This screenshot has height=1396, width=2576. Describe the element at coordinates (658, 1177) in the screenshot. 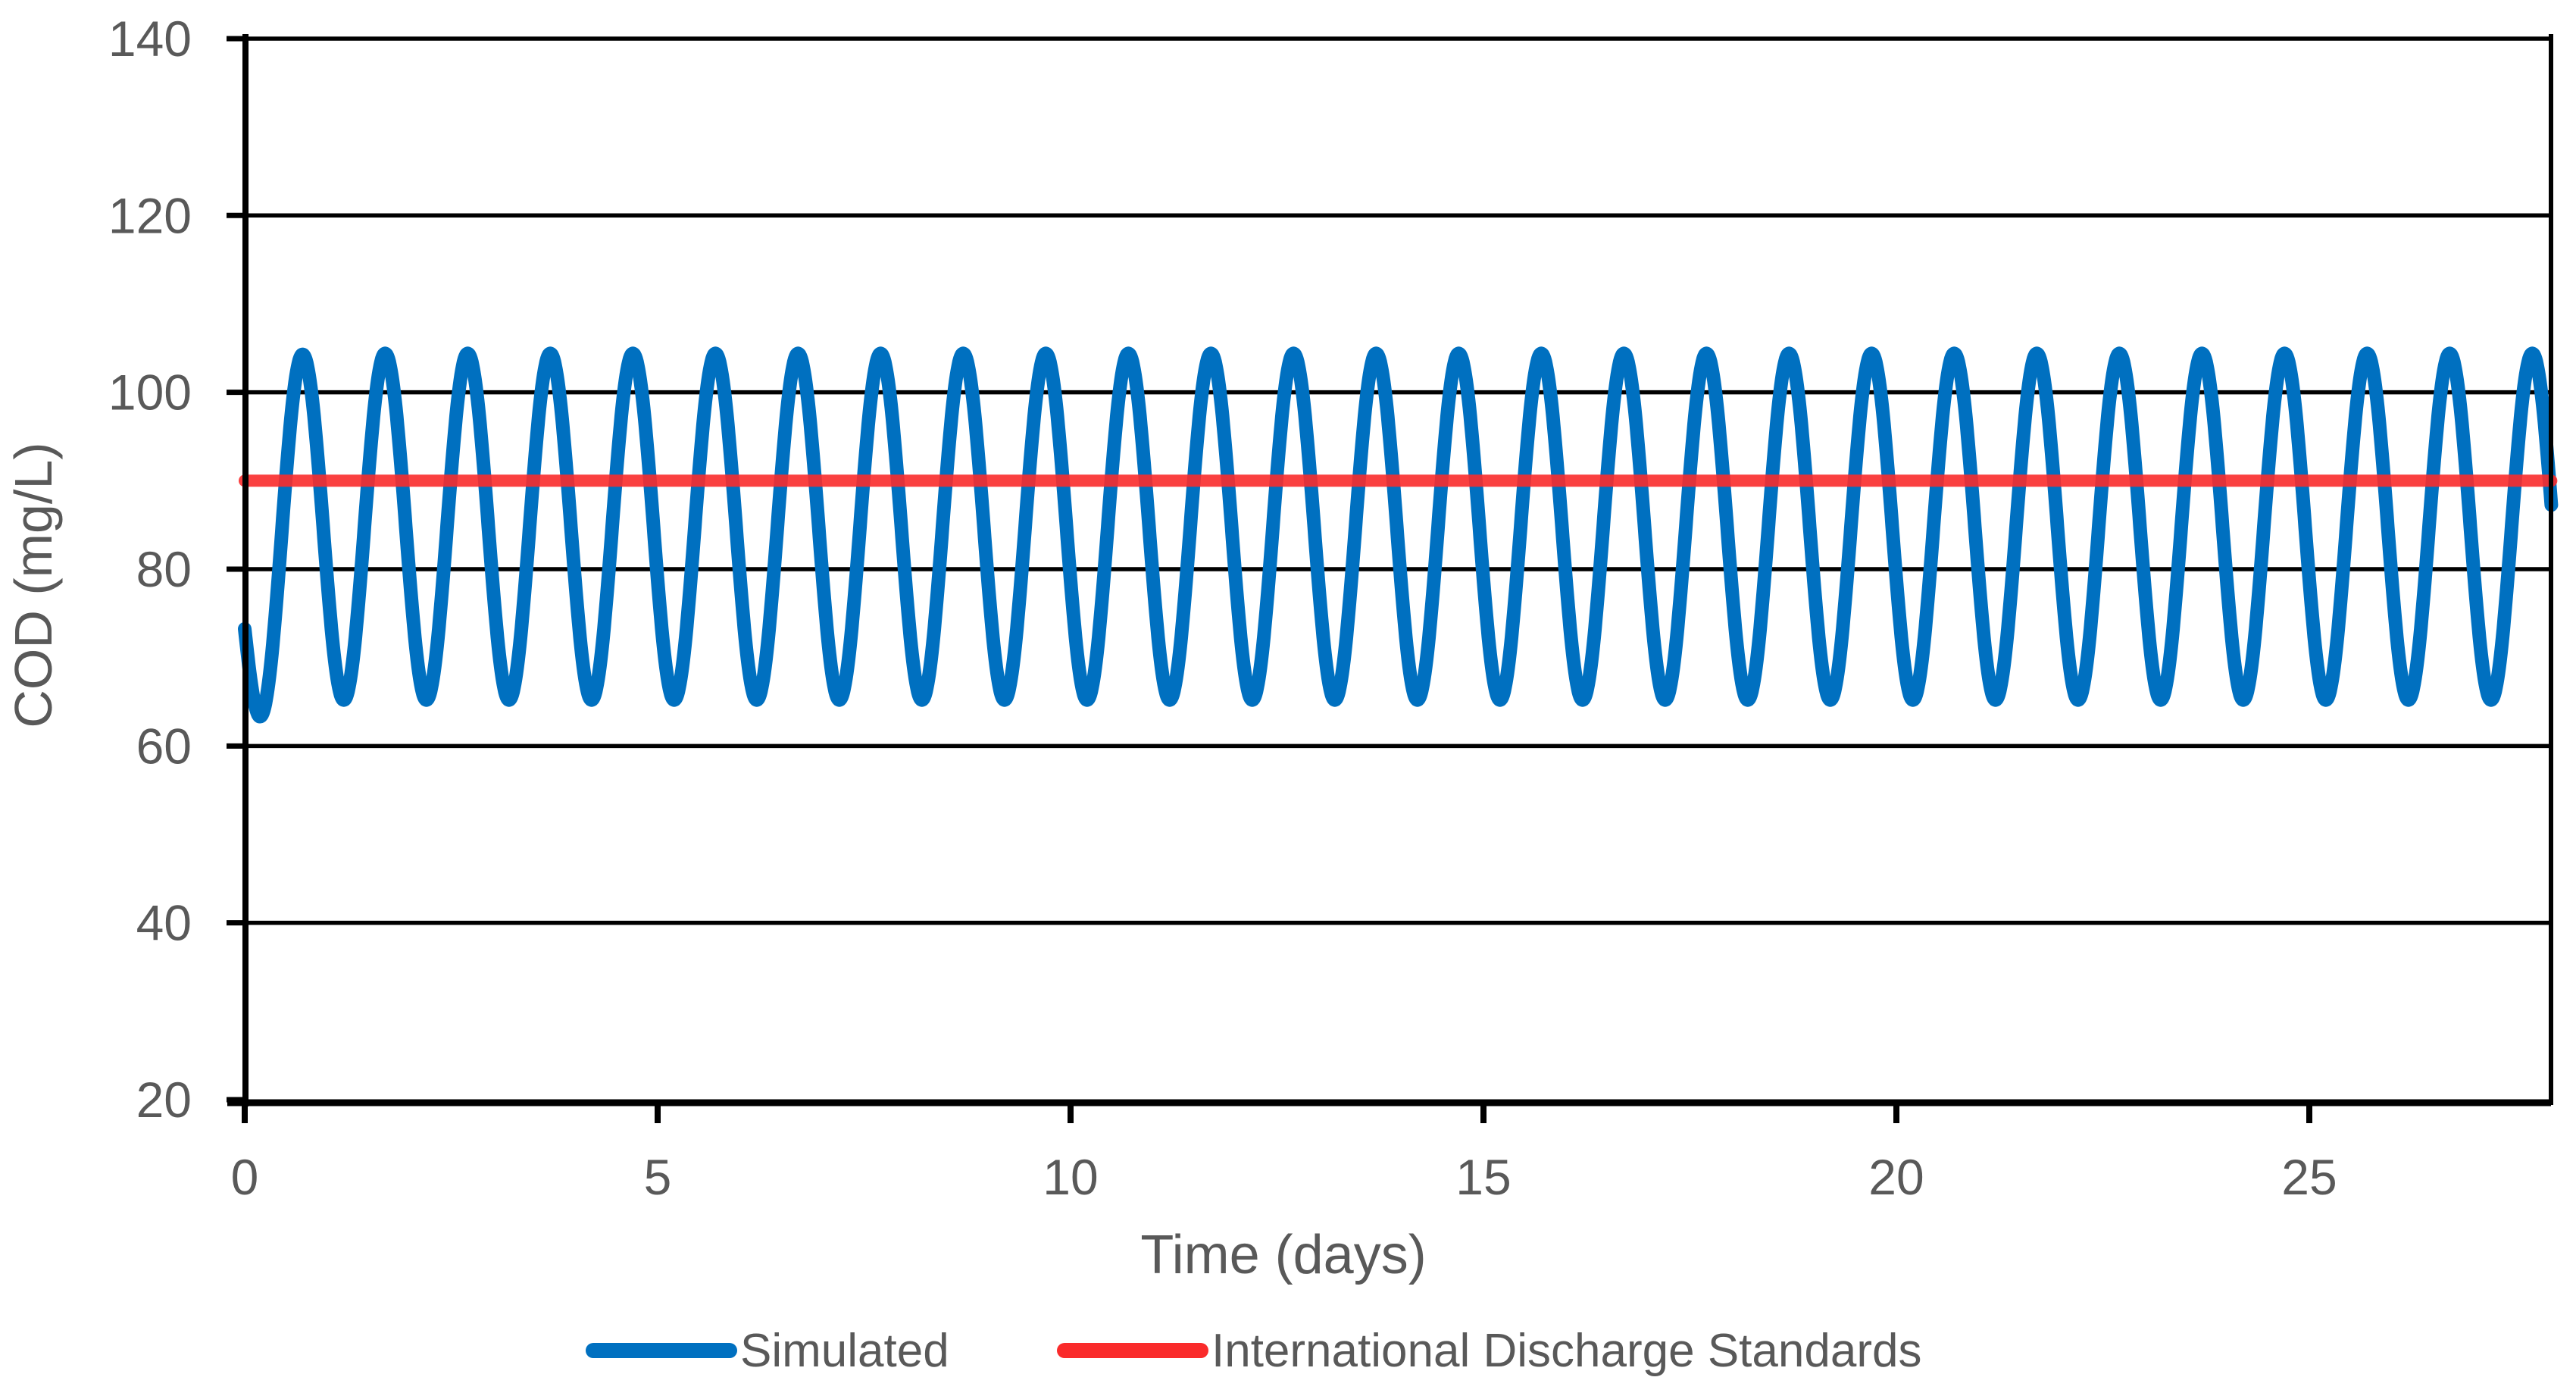

I see `x-tick-label: 5` at that location.